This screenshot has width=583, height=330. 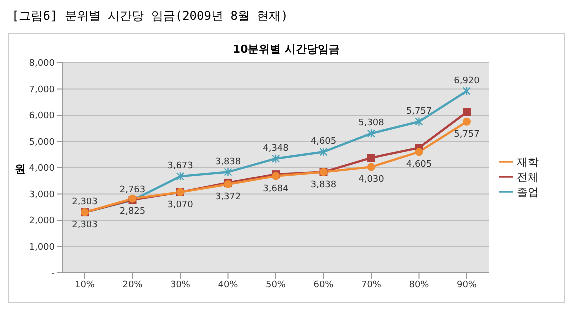 I want to click on data-label: 4,030, so click(x=371, y=180).